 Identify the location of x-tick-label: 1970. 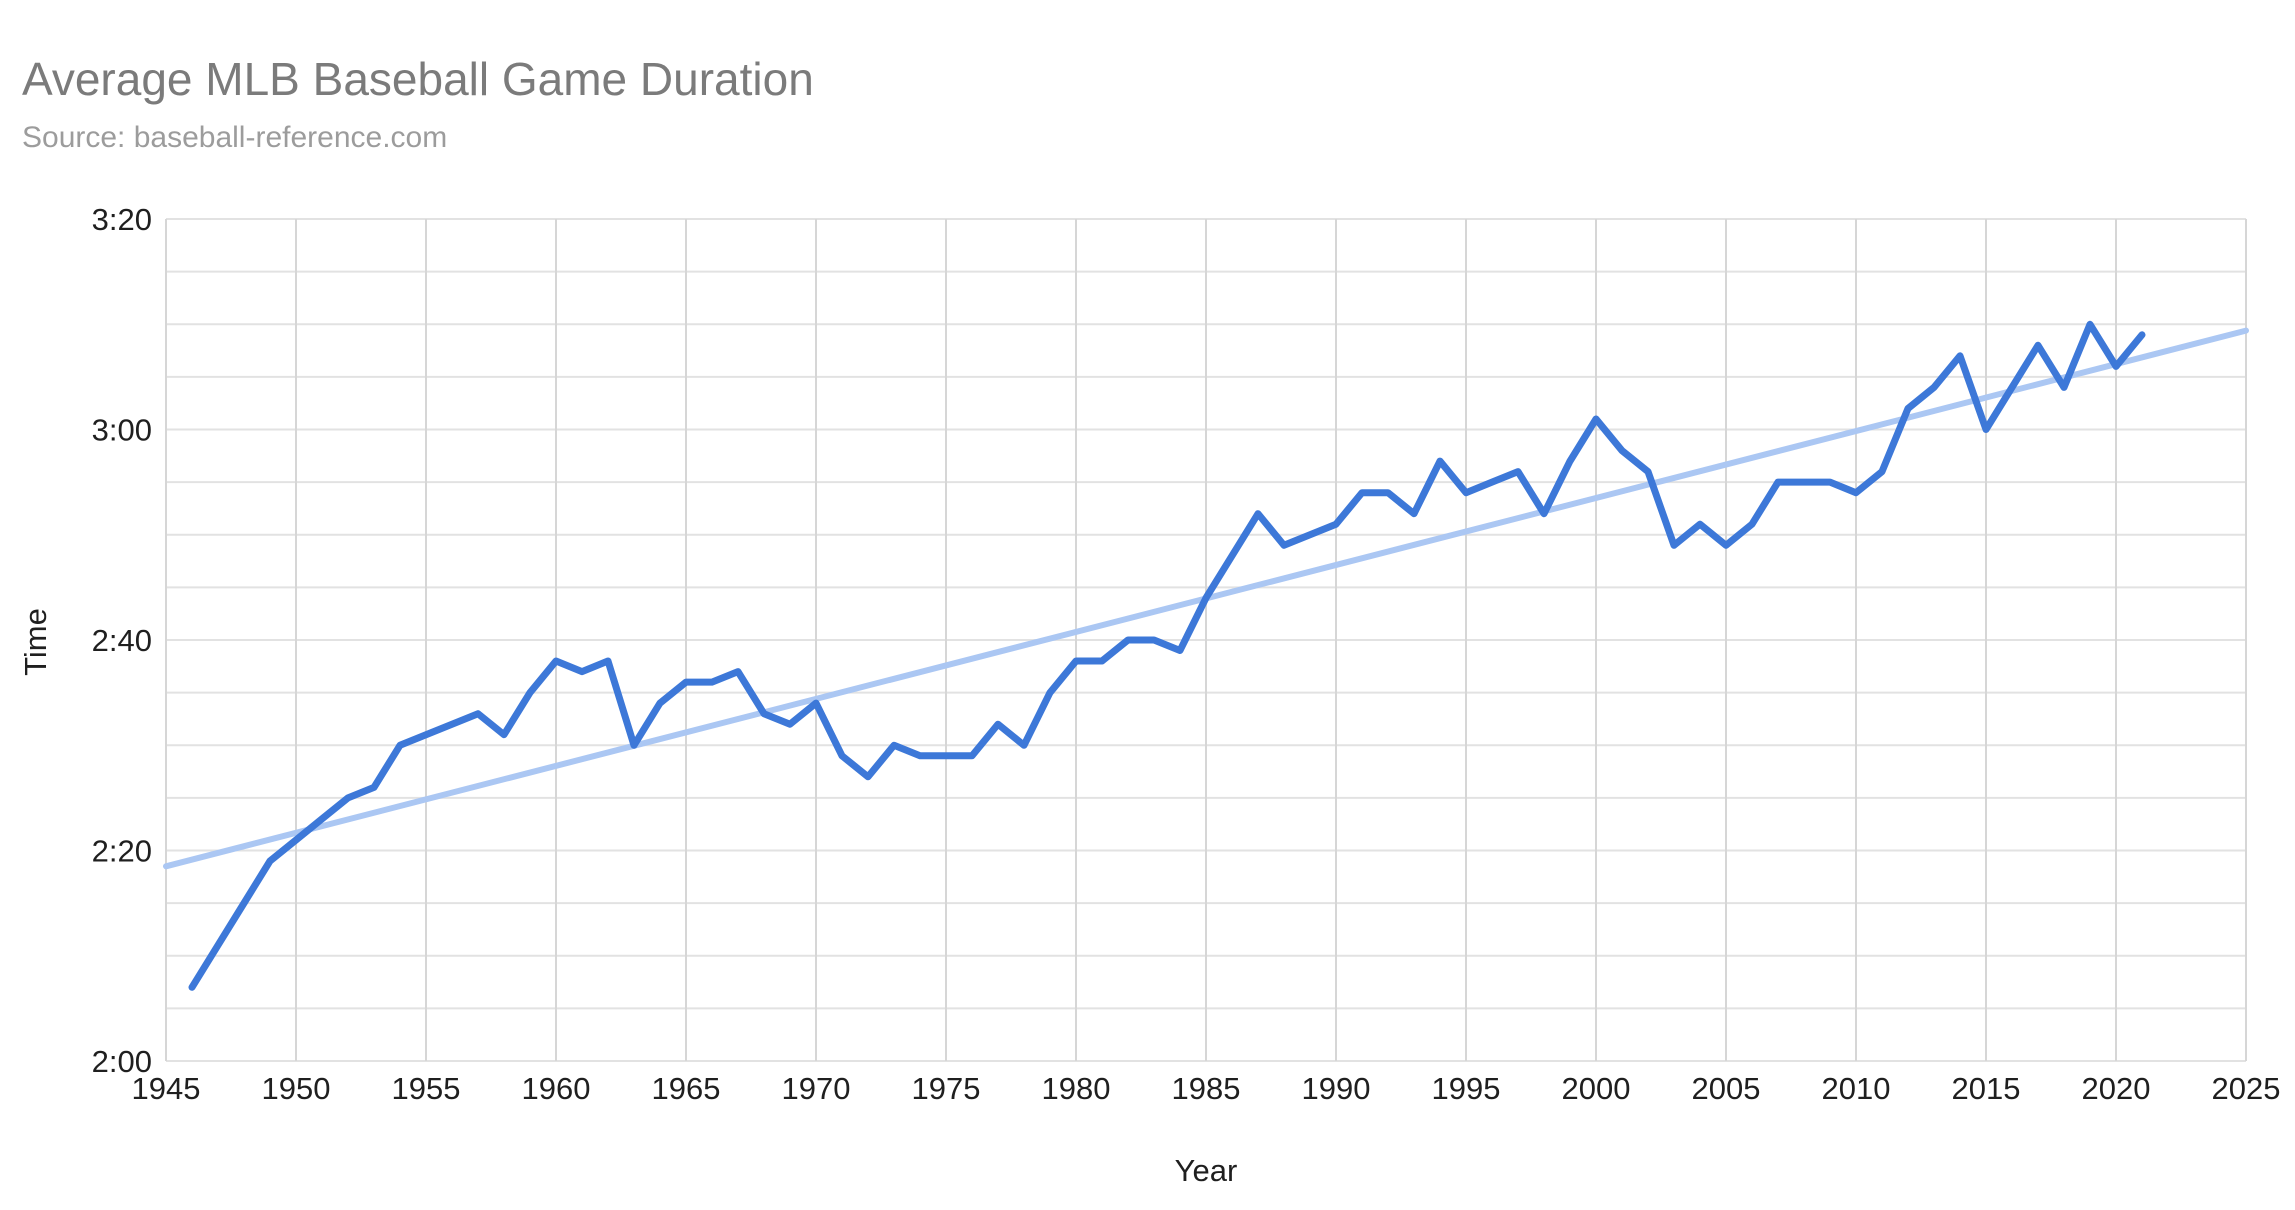
(816, 1088).